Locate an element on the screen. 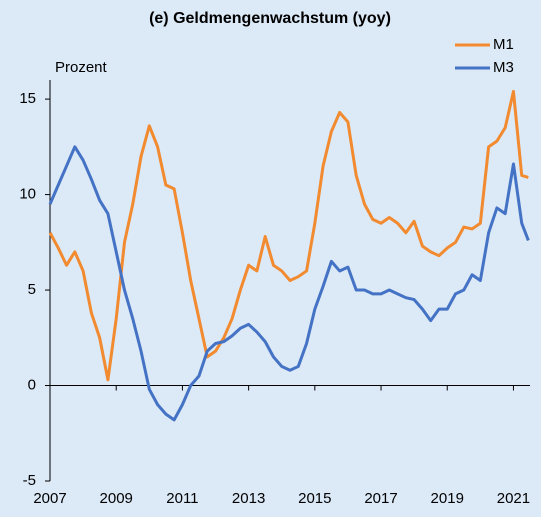  x-tick-label: 2017 is located at coordinates (380, 498).